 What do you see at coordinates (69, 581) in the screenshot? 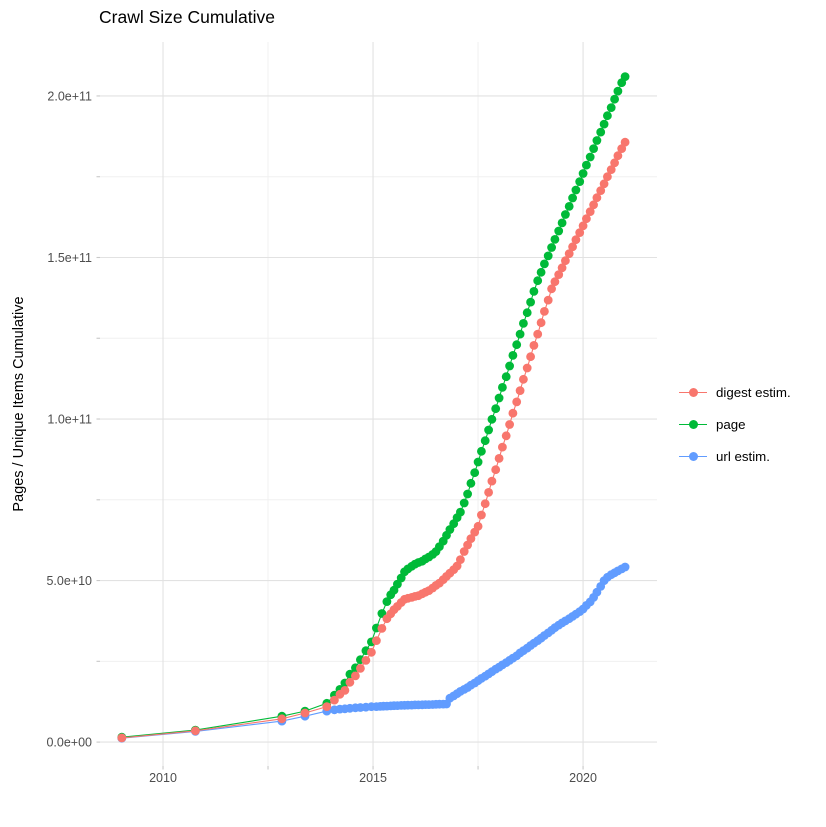
I see `y-tick-label: 5.0e+10` at bounding box center [69, 581].